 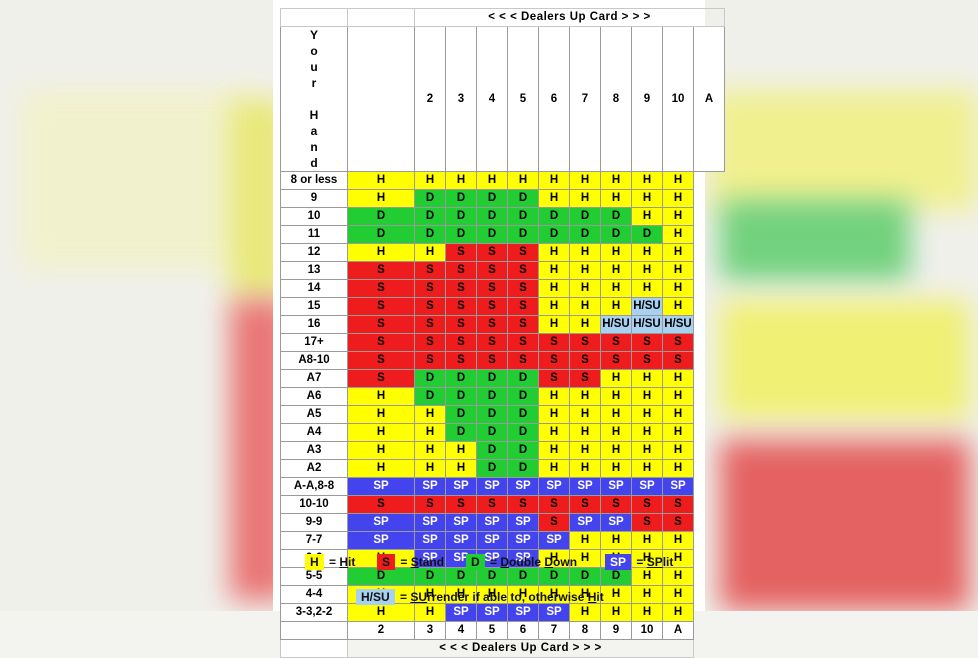 What do you see at coordinates (502, 450) in the screenshot?
I see `hand-row: A3 H H H D D H H H H H` at bounding box center [502, 450].